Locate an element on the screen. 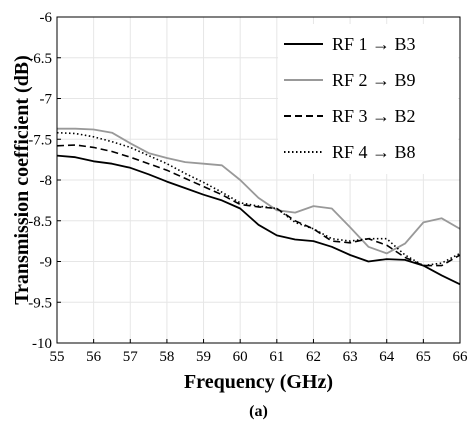 The image size is (472, 427). y-tick-label: -8 is located at coordinates (46, 181).